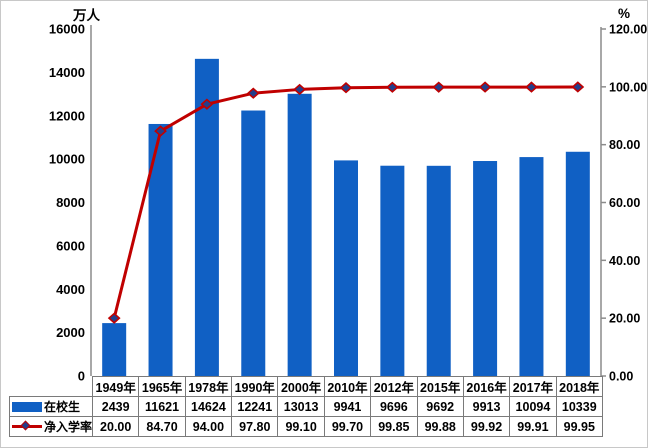 The width and height of the screenshot is (648, 448). What do you see at coordinates (346, 88) in the screenshot?
I see `line-marker-2010年` at bounding box center [346, 88].